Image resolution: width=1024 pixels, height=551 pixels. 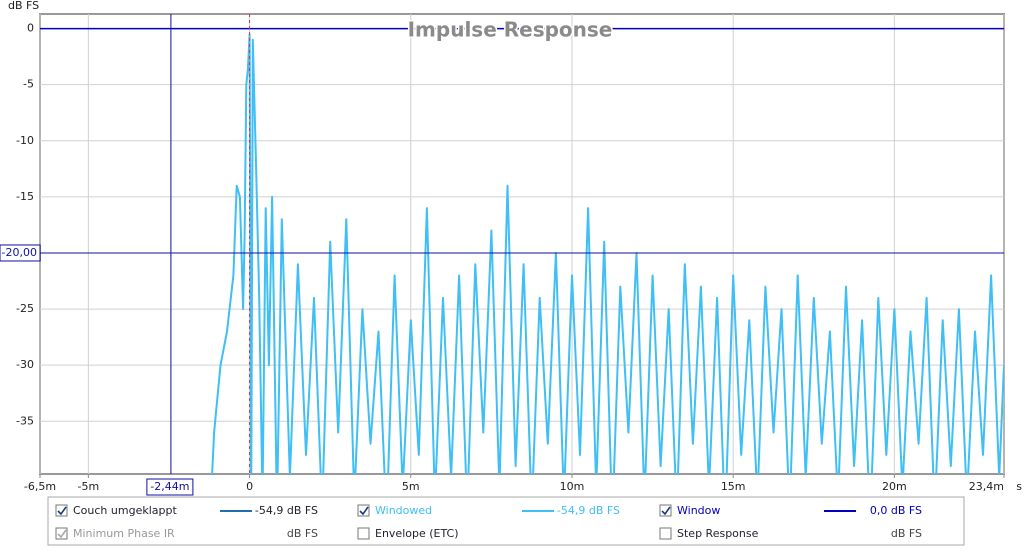 I want to click on x-tick-label: -5m, so click(x=89, y=486).